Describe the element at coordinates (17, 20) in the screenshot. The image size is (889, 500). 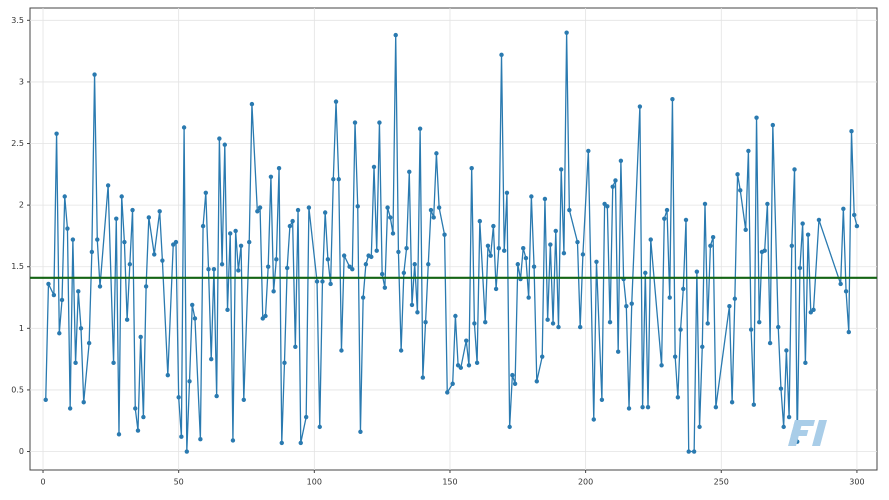
I see `y-tick-label: 3.5` at that location.